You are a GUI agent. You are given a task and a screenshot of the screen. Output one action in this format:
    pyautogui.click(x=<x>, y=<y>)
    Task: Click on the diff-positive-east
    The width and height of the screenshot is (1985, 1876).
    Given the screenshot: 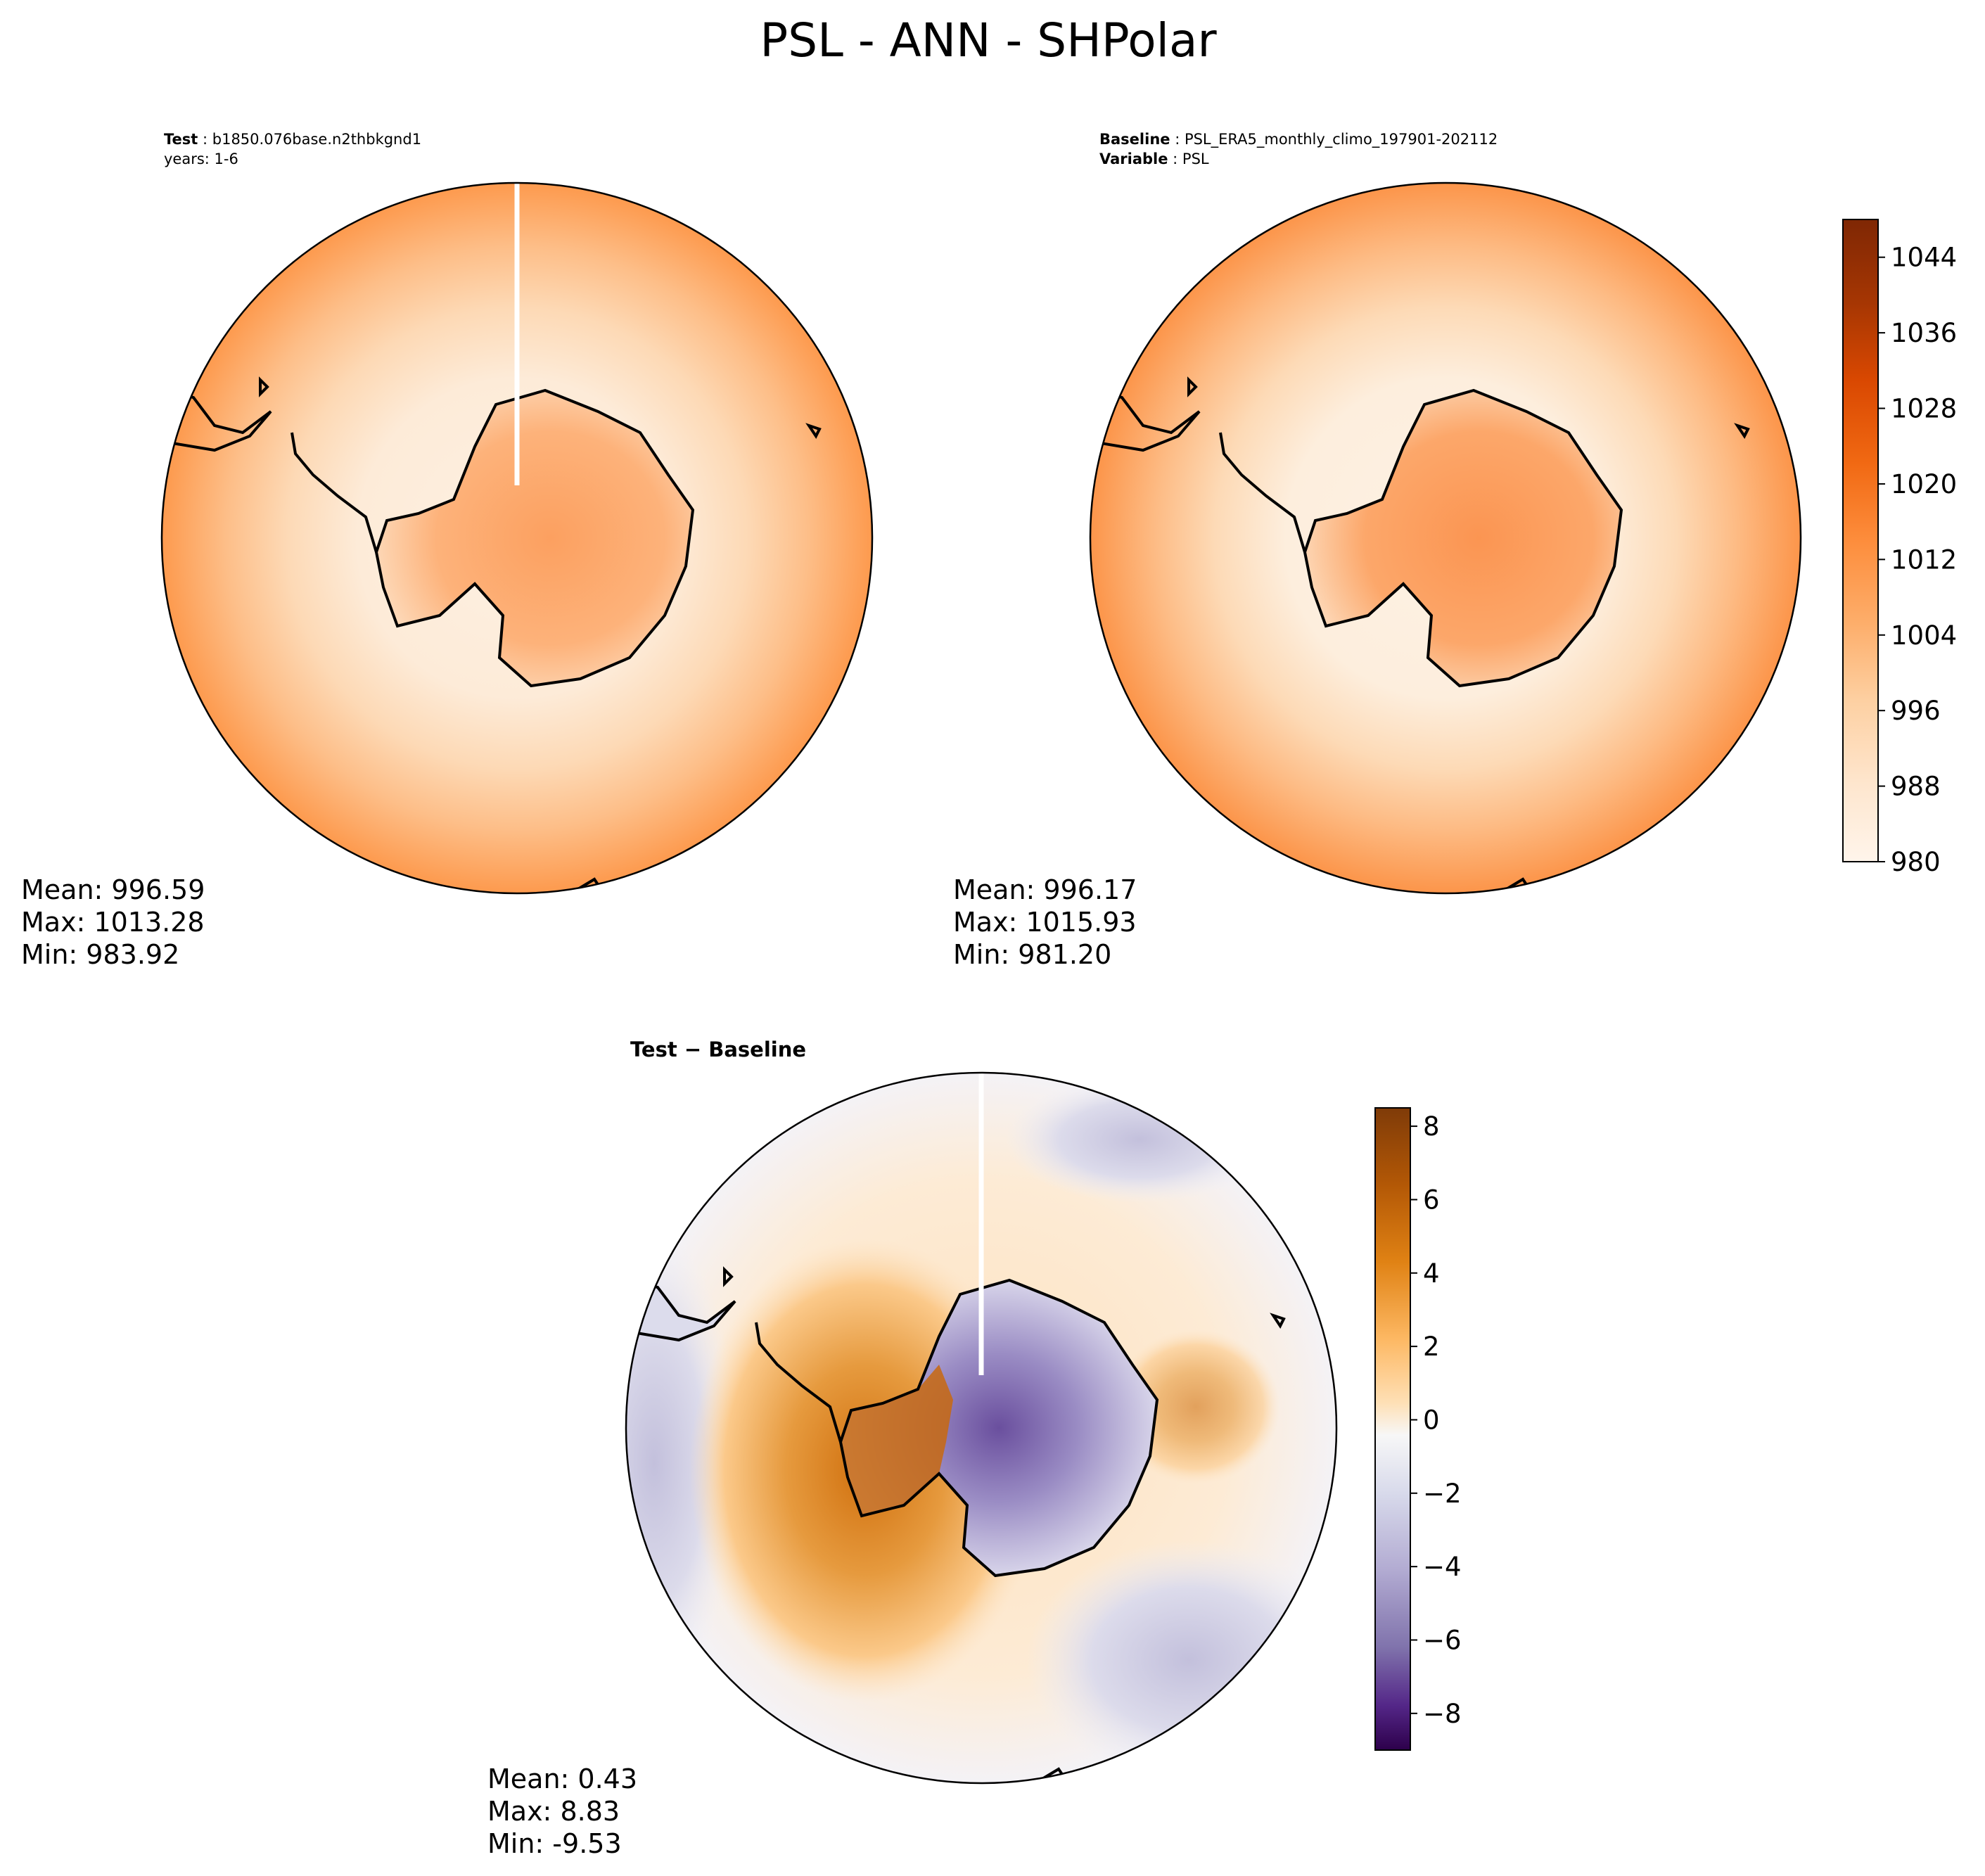 What is the action you would take?
    pyautogui.click(x=1196, y=1406)
    